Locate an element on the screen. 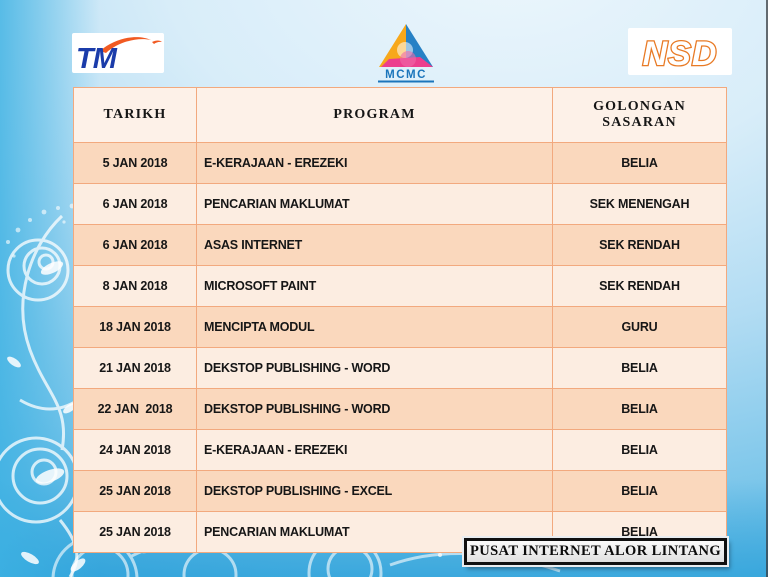 Image resolution: width=768 pixels, height=577 pixels. nsd-logo-text: NSD is located at coordinates (680, 54).